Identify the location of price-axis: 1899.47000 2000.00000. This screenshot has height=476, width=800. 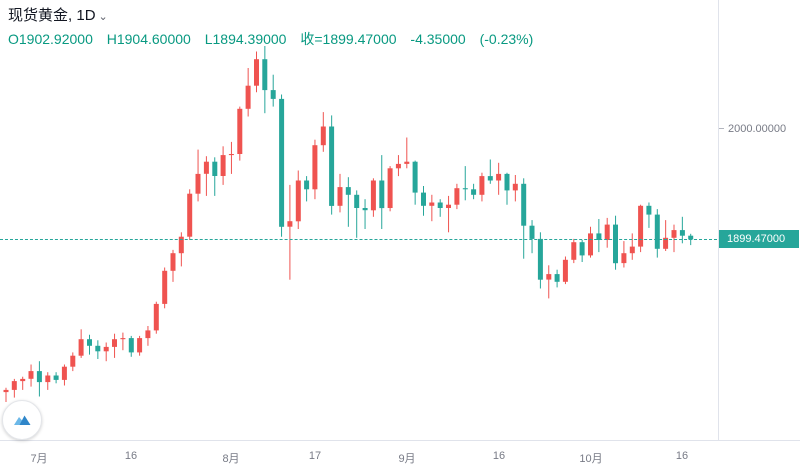
(759, 220).